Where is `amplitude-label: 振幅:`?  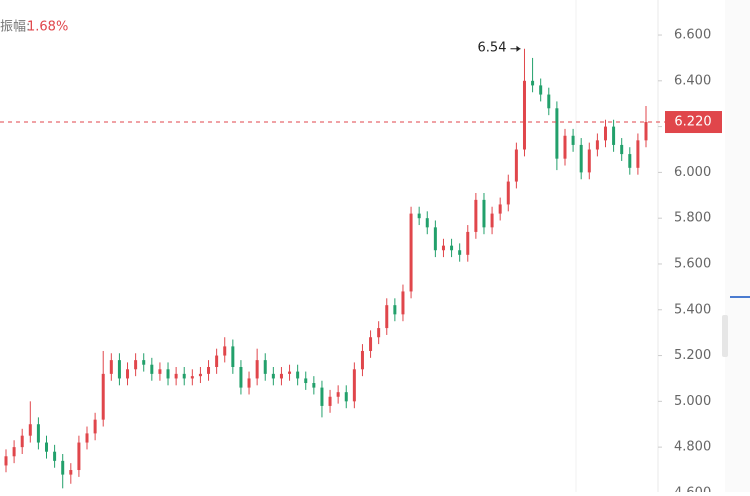
amplitude-label: 振幅: is located at coordinates (15, 27).